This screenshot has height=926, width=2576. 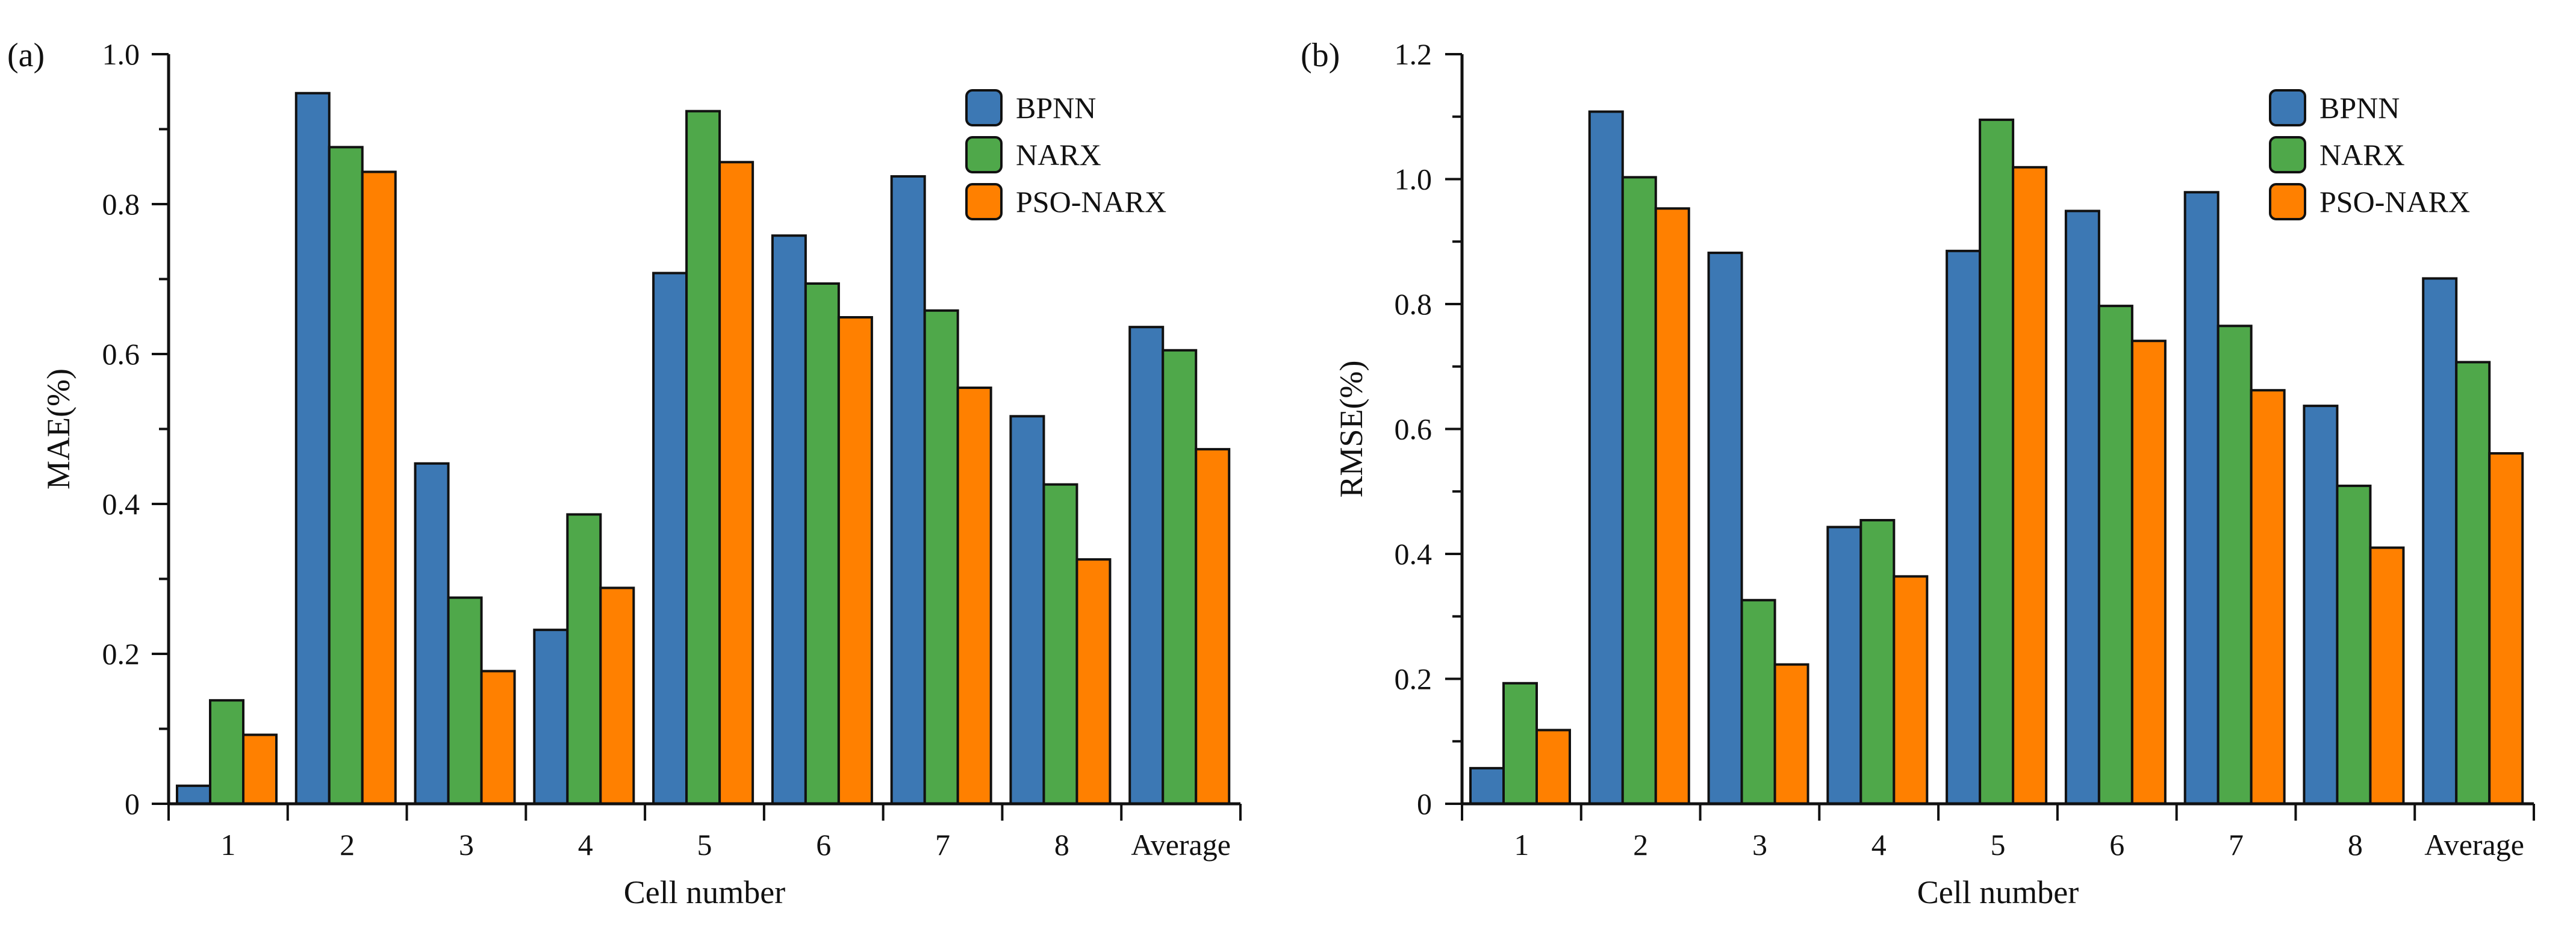 What do you see at coordinates (121, 654) in the screenshot?
I see `y-tick-label: 0.2` at bounding box center [121, 654].